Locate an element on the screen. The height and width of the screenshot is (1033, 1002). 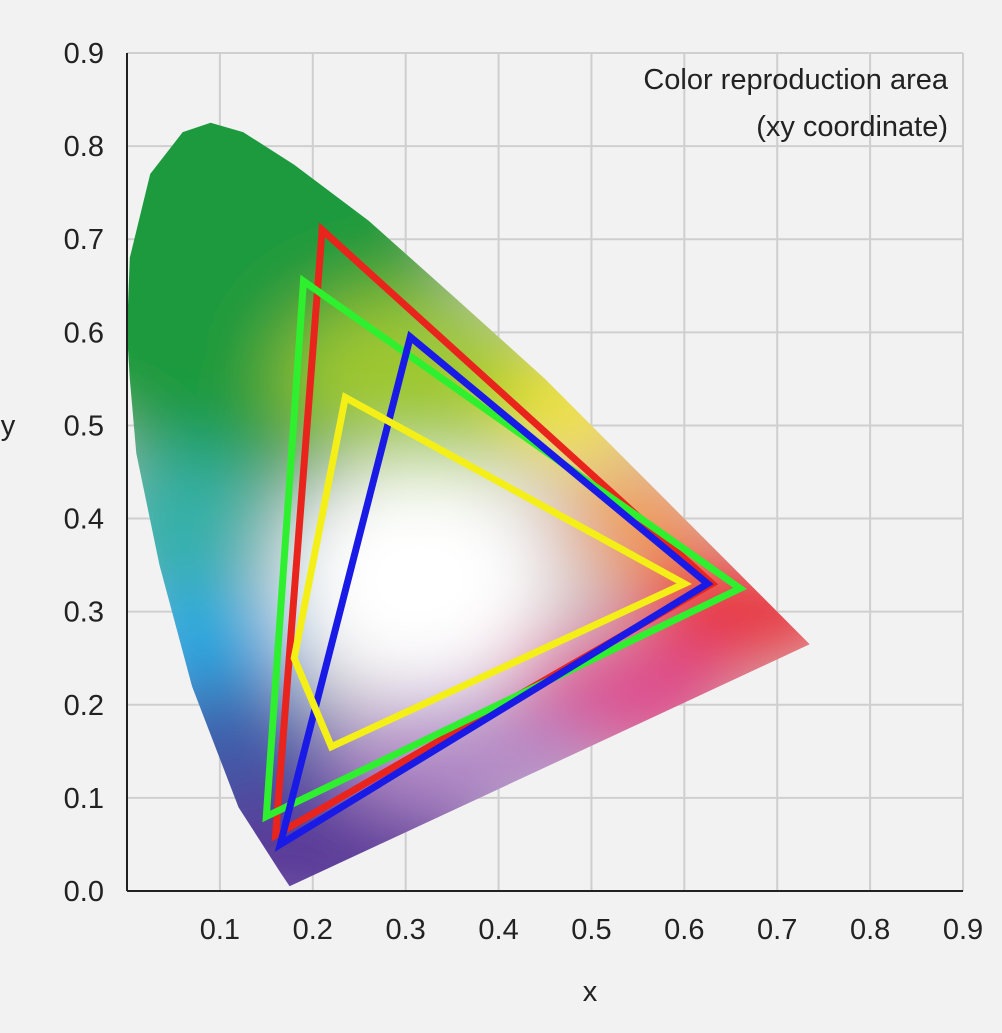
y-tick-label-9: 0.9 is located at coordinates (84, 54).